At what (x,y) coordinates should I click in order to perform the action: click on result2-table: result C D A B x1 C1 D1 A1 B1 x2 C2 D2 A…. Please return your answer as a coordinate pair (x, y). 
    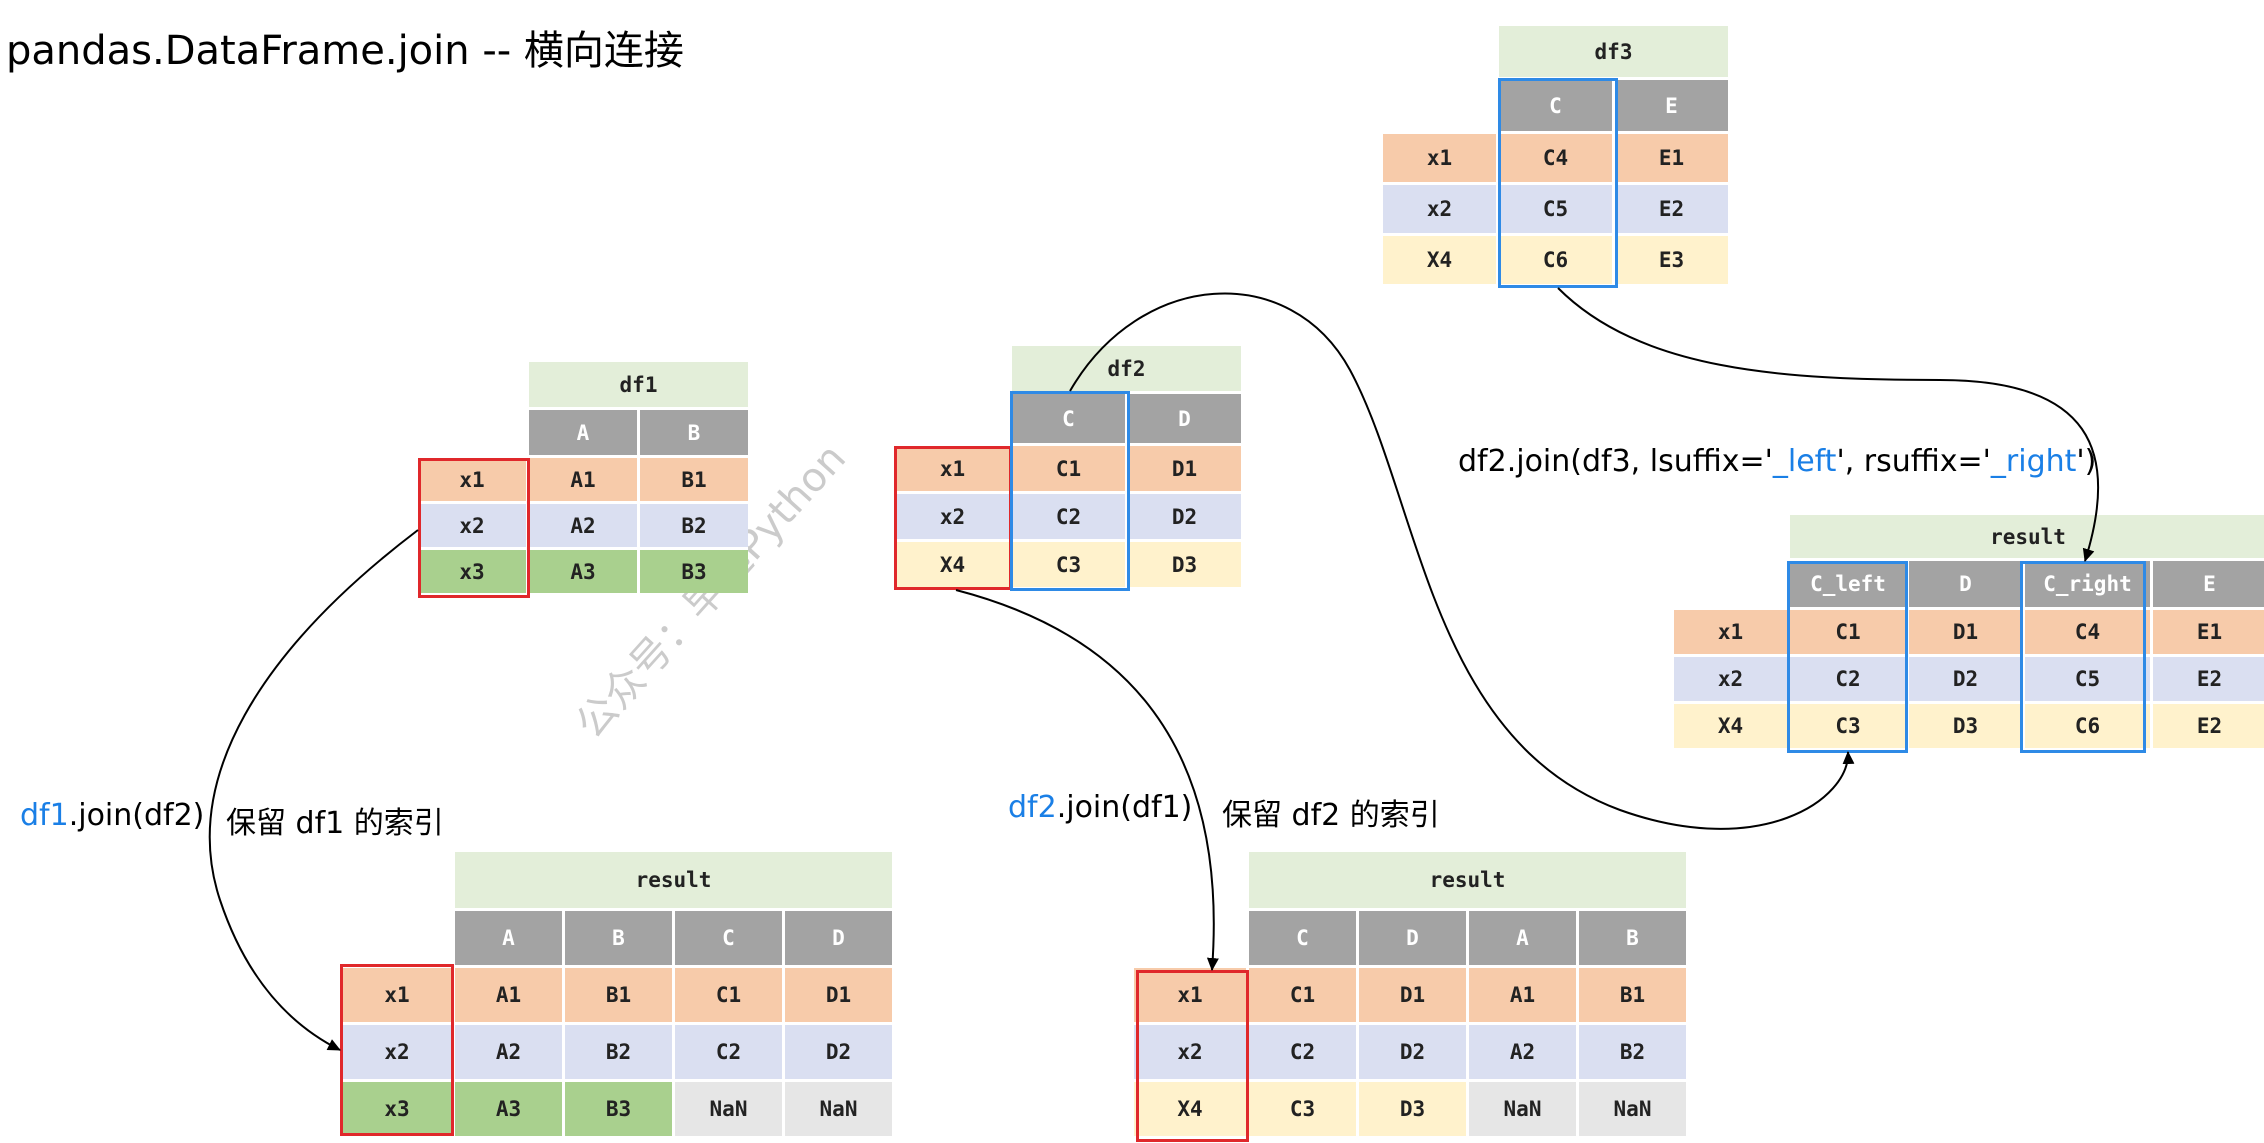
    Looking at the image, I should click on (1410, 994).